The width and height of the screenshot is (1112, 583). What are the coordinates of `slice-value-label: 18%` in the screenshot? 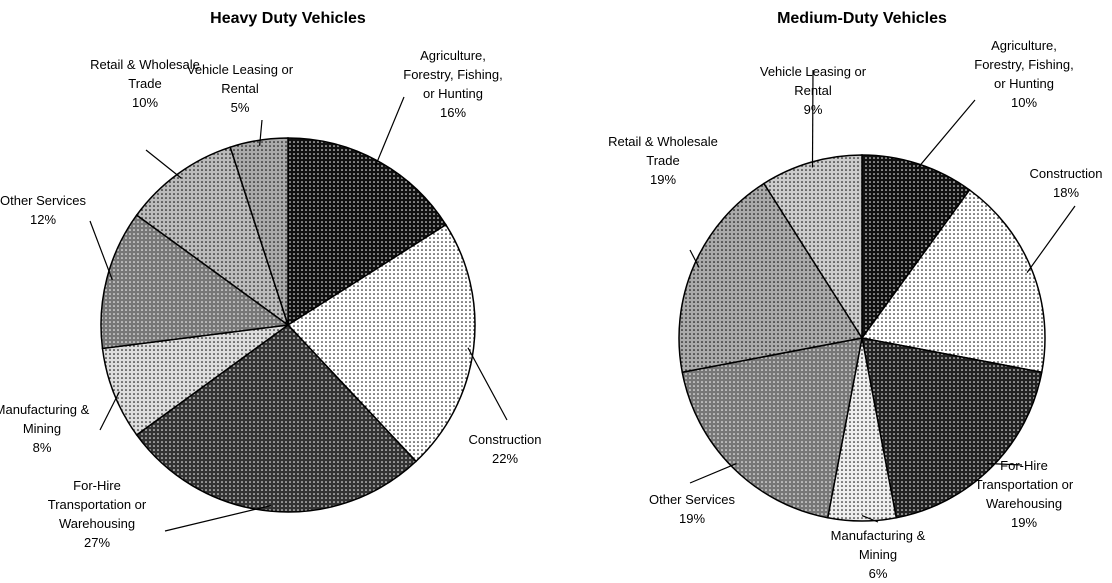 It's located at (1066, 192).